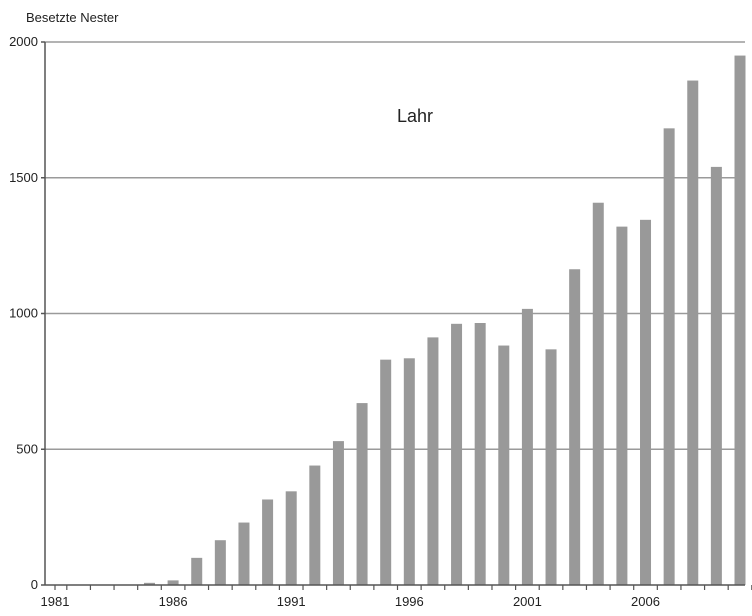 Image resolution: width=752 pixels, height=616 pixels. Describe the element at coordinates (527, 601) in the screenshot. I see `x-tick-label: 2001` at that location.